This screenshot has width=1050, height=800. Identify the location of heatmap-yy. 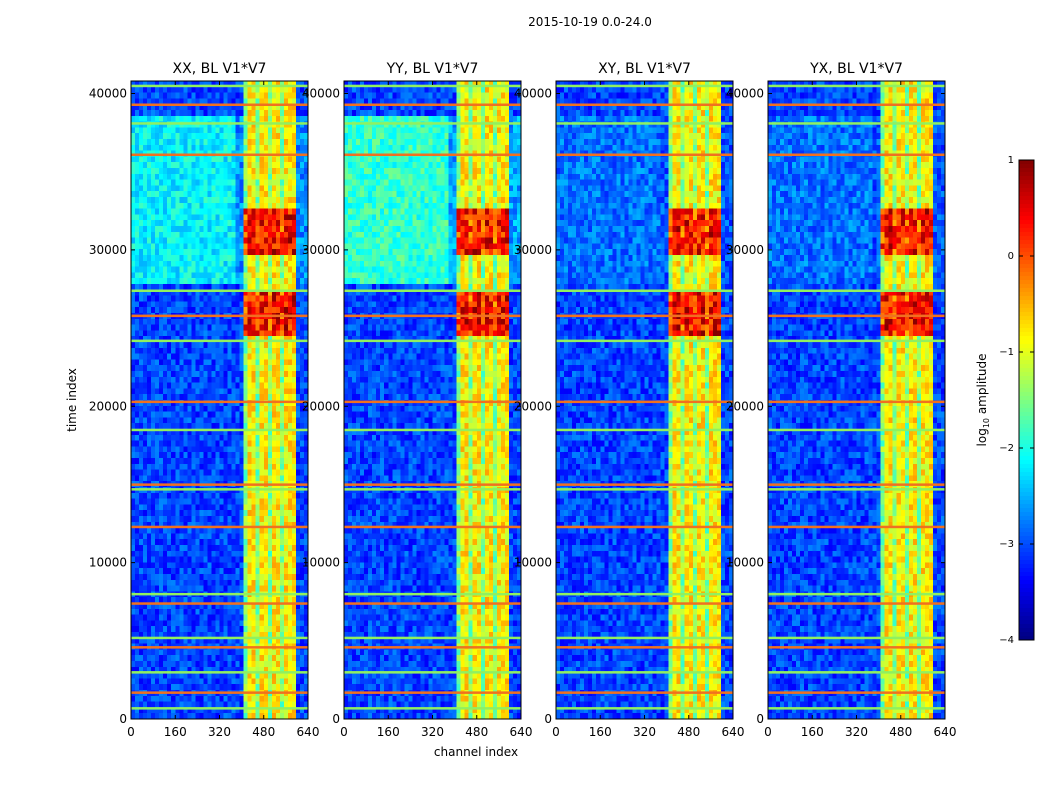
(433, 400).